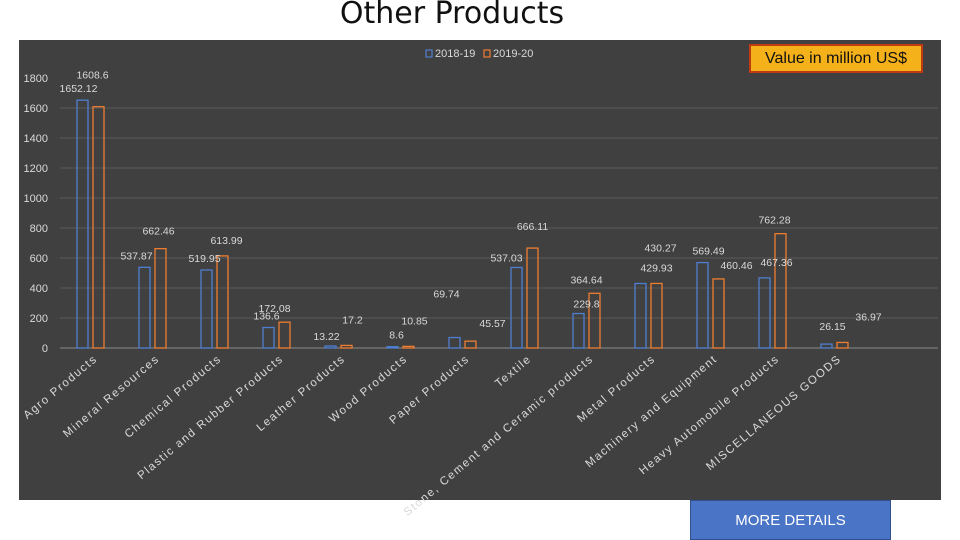 The image size is (960, 540). What do you see at coordinates (204, 259) in the screenshot?
I see `data-label: 519.95` at bounding box center [204, 259].